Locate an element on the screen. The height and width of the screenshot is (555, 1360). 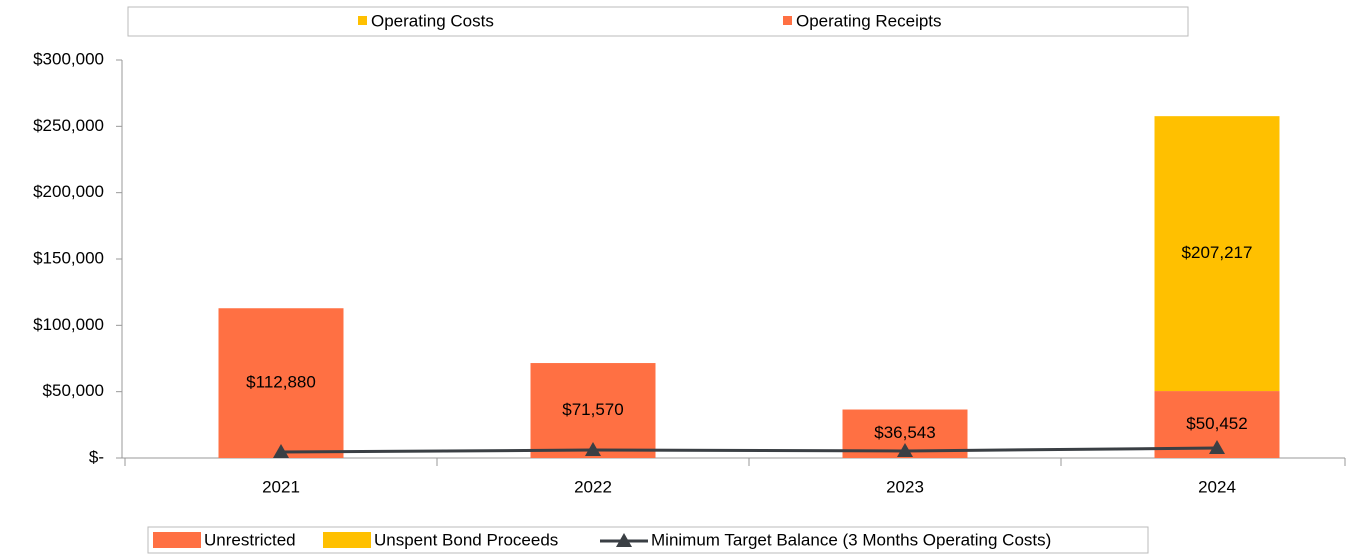
data-label: $50,452 is located at coordinates (1216, 423).